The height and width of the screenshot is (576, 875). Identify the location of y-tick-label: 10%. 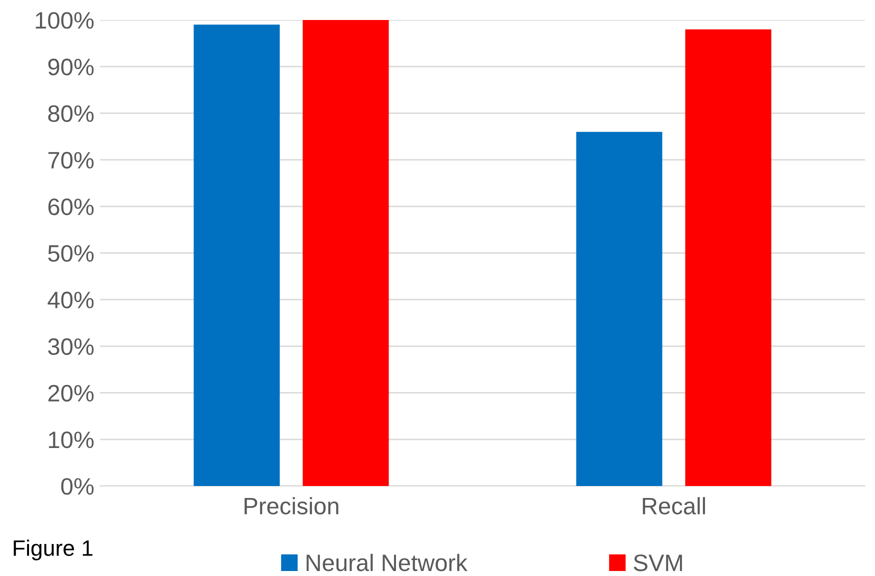
(71, 439).